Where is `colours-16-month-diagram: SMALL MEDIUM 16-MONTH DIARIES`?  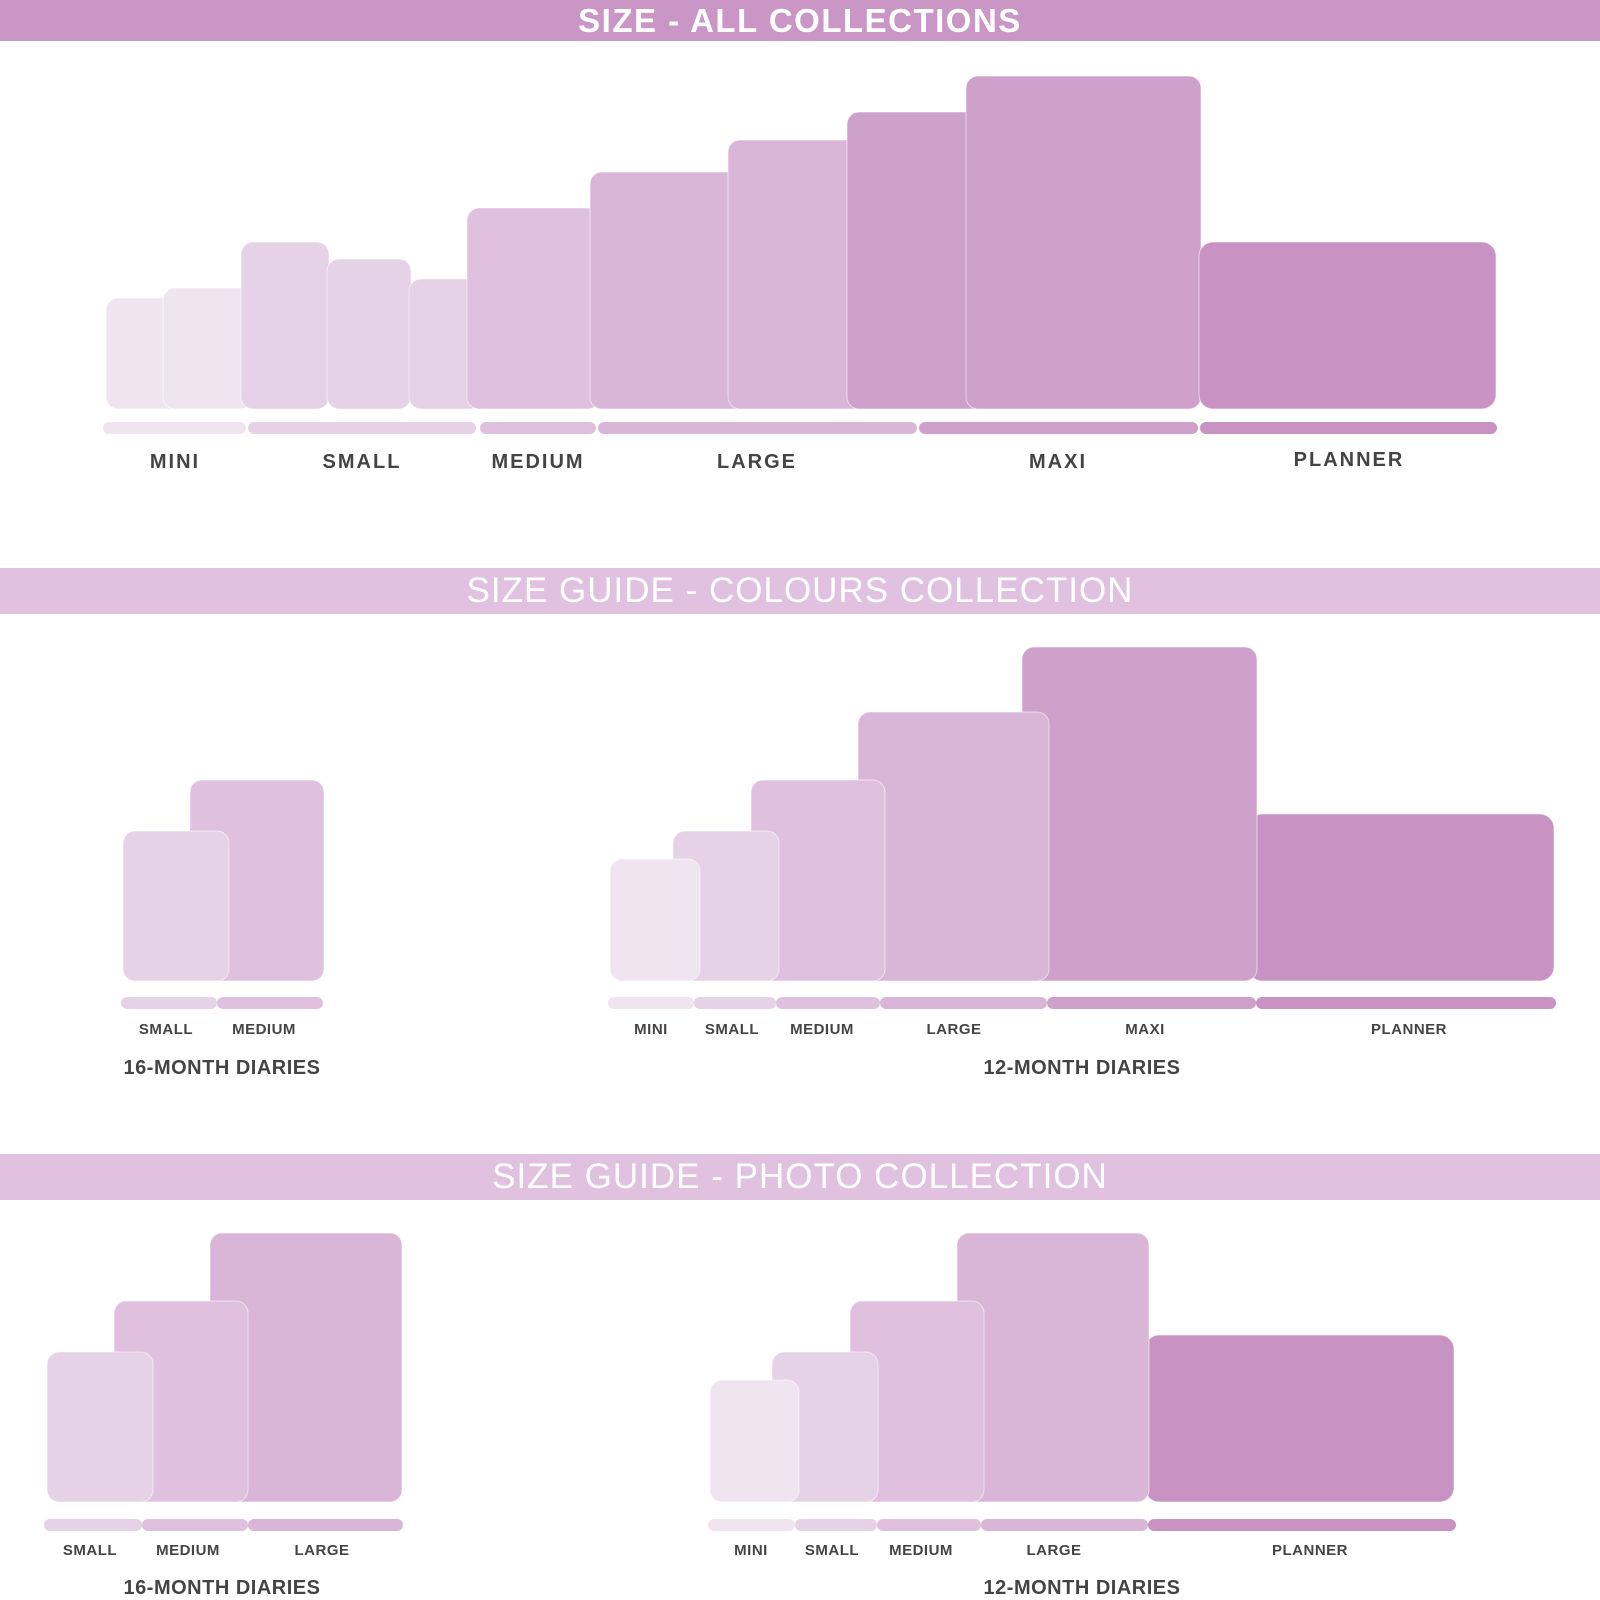
colours-16-month-diagram: SMALL MEDIUM 16-MONTH DIARIES is located at coordinates (223, 929).